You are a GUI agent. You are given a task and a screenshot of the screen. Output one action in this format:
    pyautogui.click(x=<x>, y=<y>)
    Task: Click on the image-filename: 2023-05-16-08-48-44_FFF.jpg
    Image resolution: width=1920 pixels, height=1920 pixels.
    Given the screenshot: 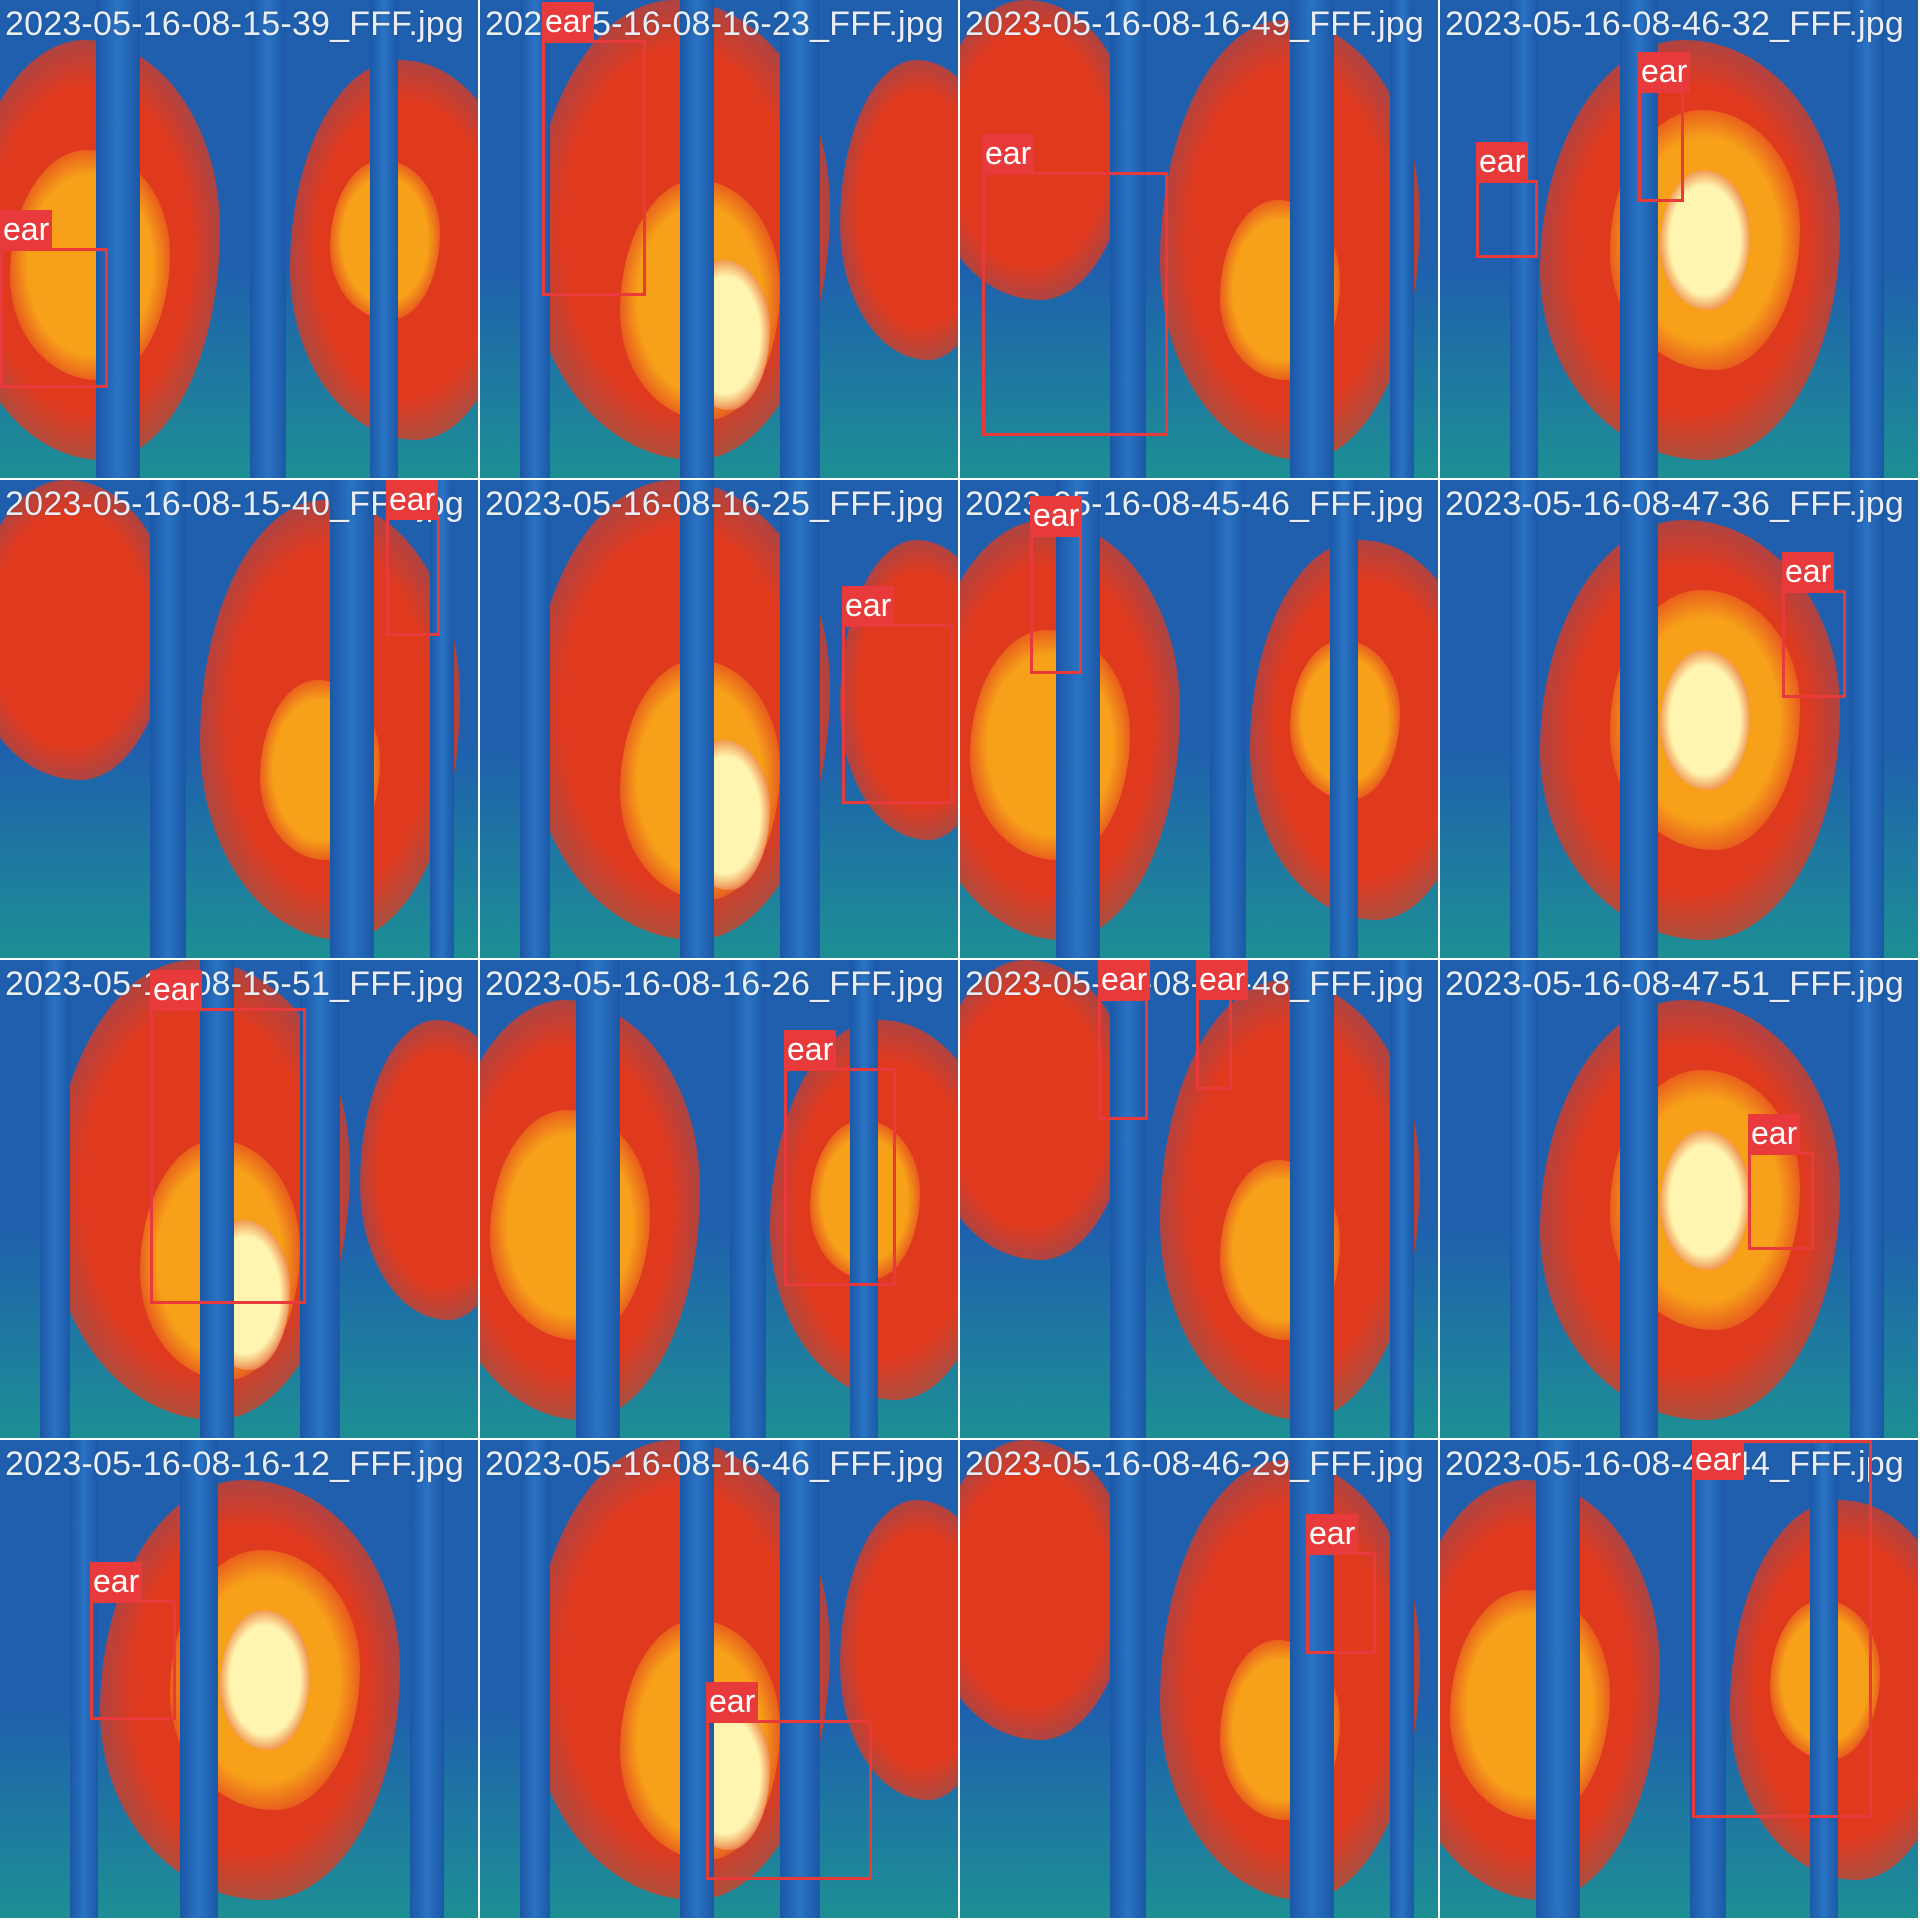 What is the action you would take?
    pyautogui.click(x=1675, y=1464)
    